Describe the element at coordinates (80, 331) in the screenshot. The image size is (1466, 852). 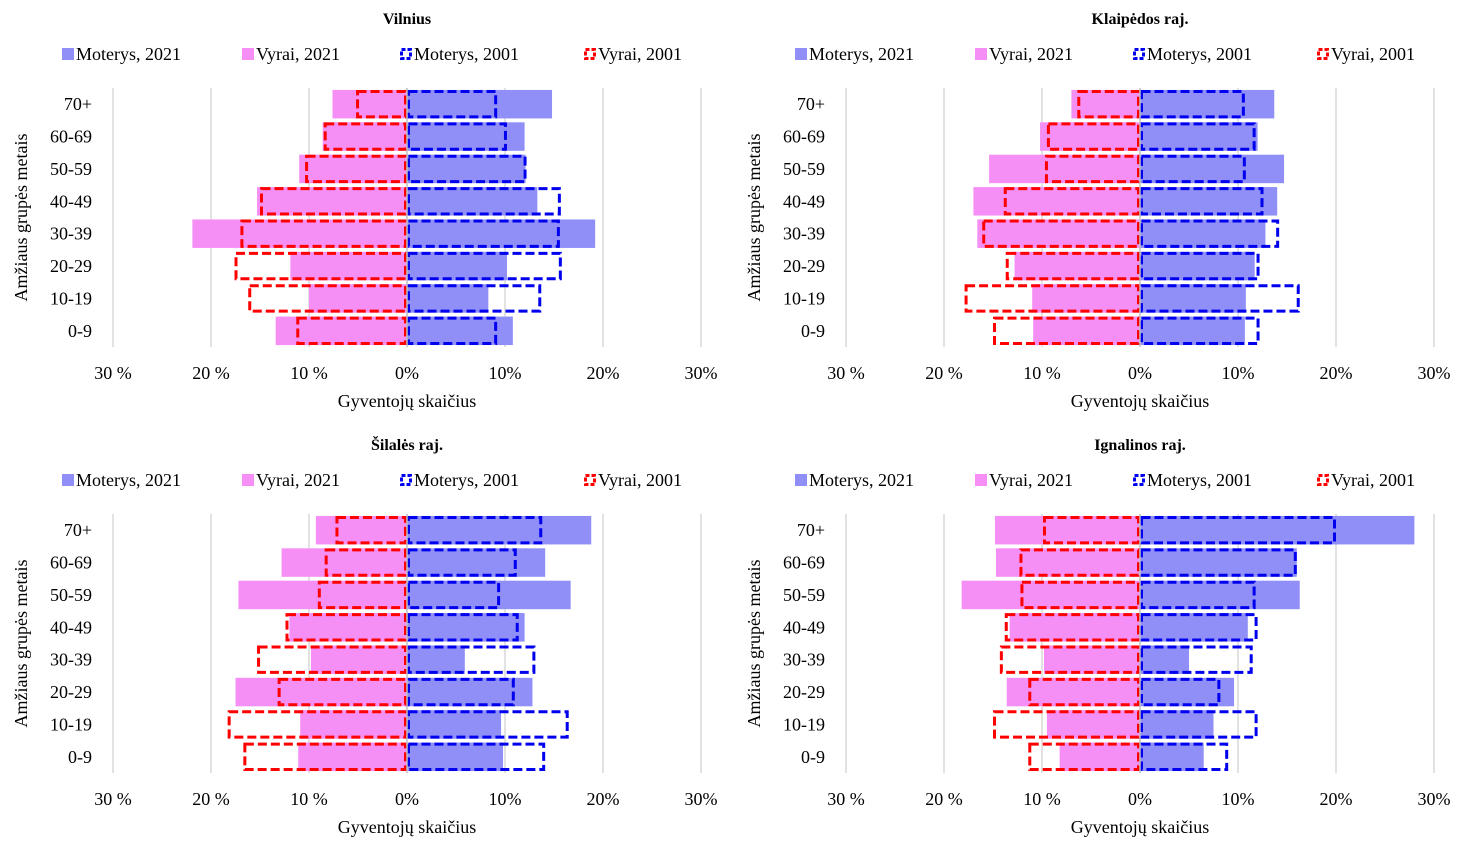
I see `y-tick-label: 0-9` at that location.